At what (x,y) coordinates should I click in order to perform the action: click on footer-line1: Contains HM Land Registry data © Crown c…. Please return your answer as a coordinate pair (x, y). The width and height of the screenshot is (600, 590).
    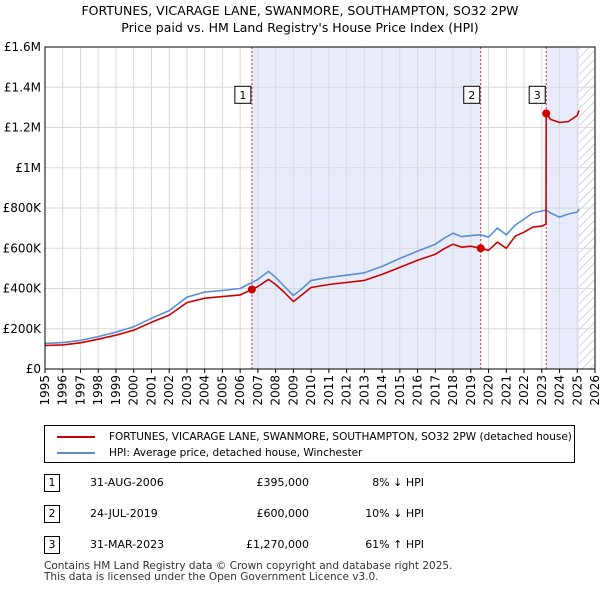
    Looking at the image, I should click on (248, 566).